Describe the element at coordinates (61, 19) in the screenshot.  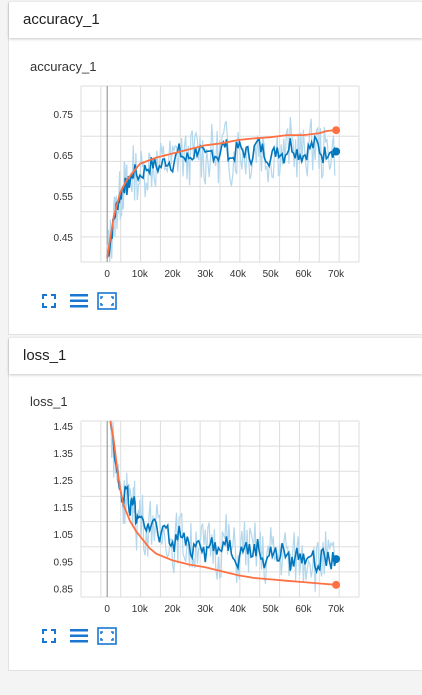
I see `card-header-title: accuracy_1` at that location.